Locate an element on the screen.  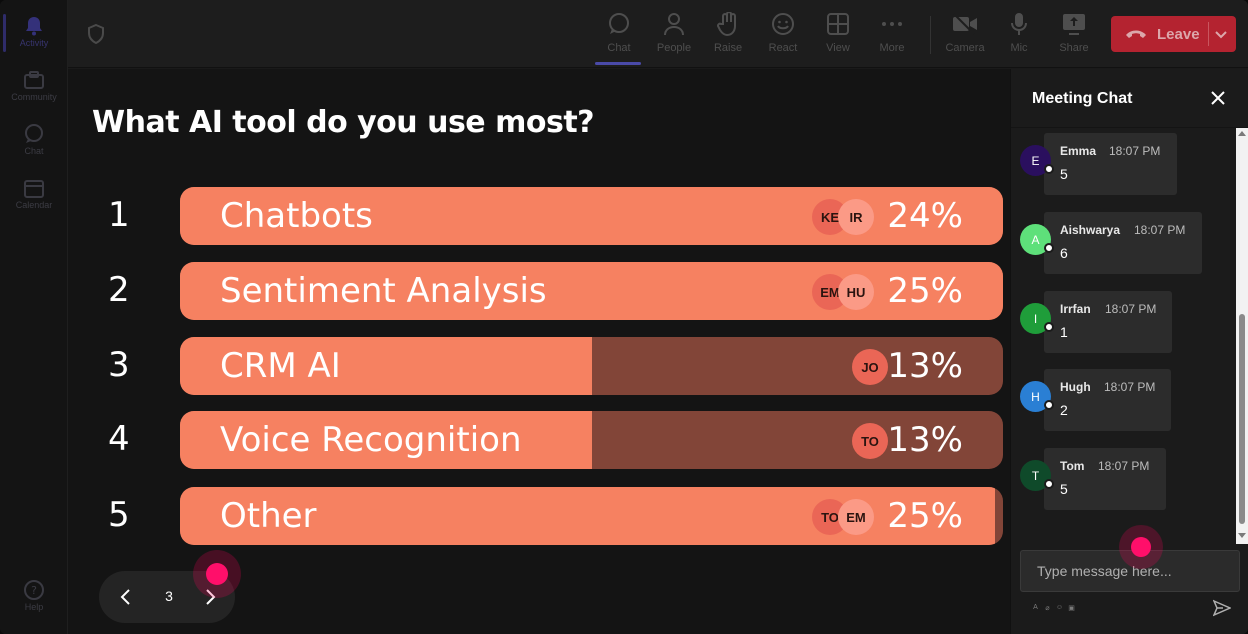
more-button: More is located at coordinates (892, 35).